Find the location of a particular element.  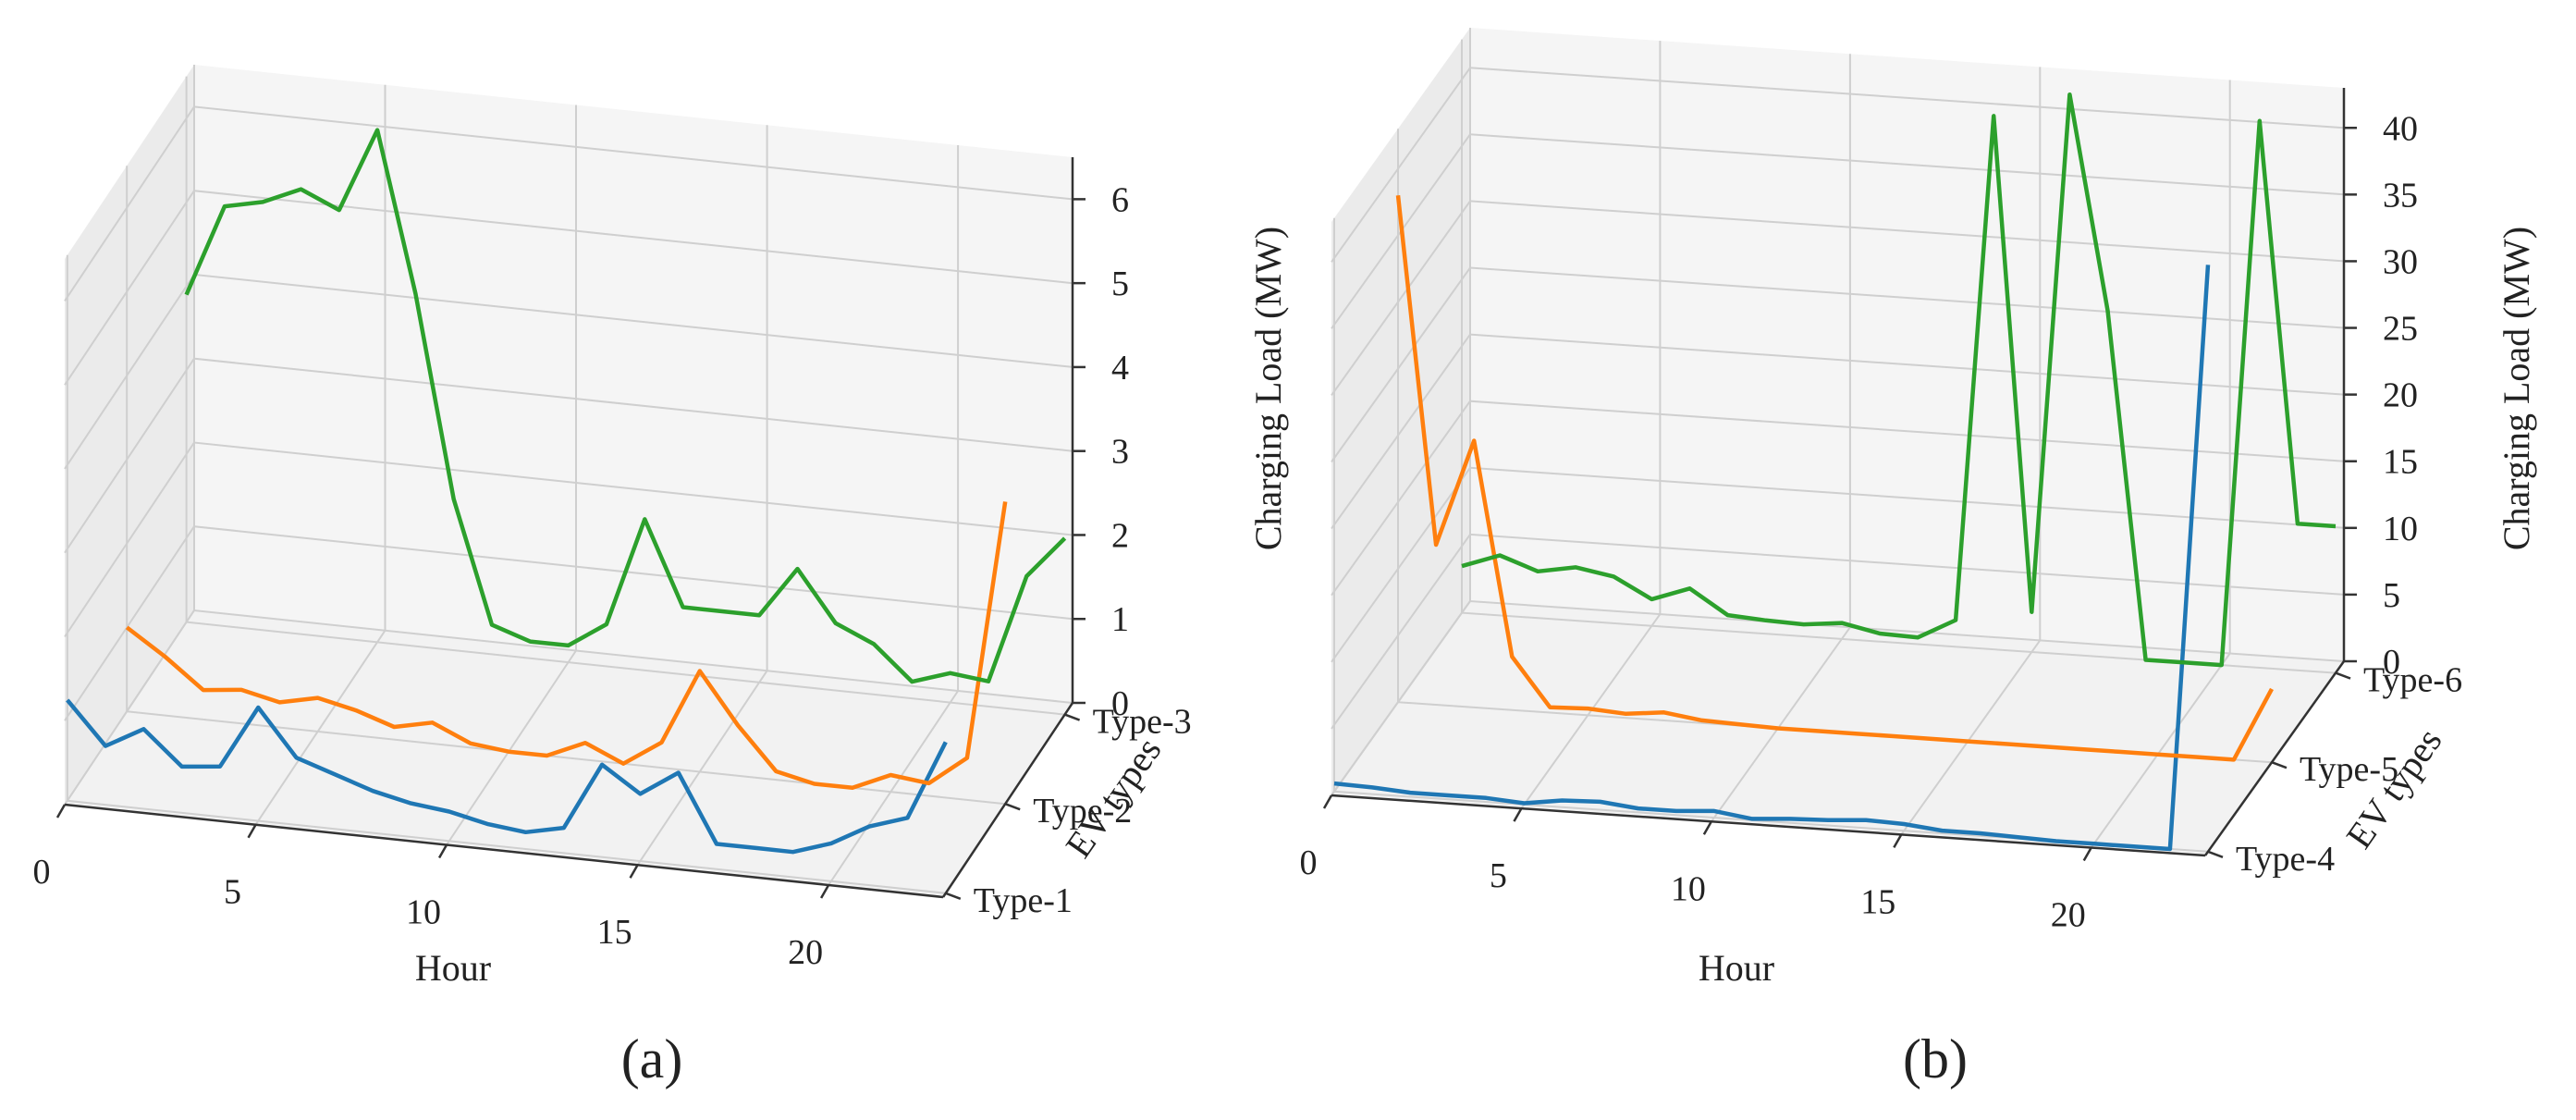

panel-label: (a) is located at coordinates (652, 1058).